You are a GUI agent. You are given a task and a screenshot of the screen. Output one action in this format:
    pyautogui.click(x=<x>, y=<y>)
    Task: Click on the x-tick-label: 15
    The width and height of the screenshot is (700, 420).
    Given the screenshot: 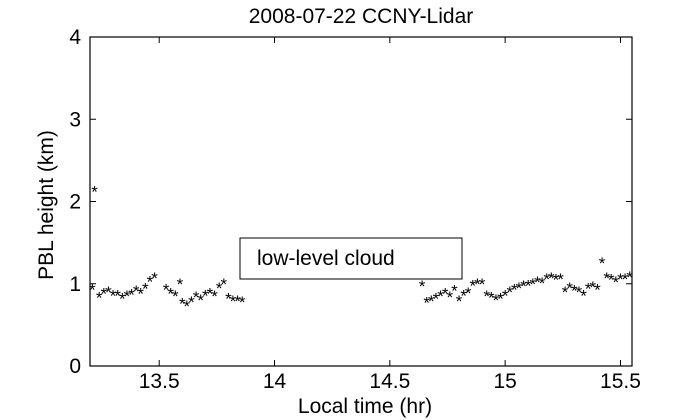 What is the action you would take?
    pyautogui.click(x=504, y=381)
    